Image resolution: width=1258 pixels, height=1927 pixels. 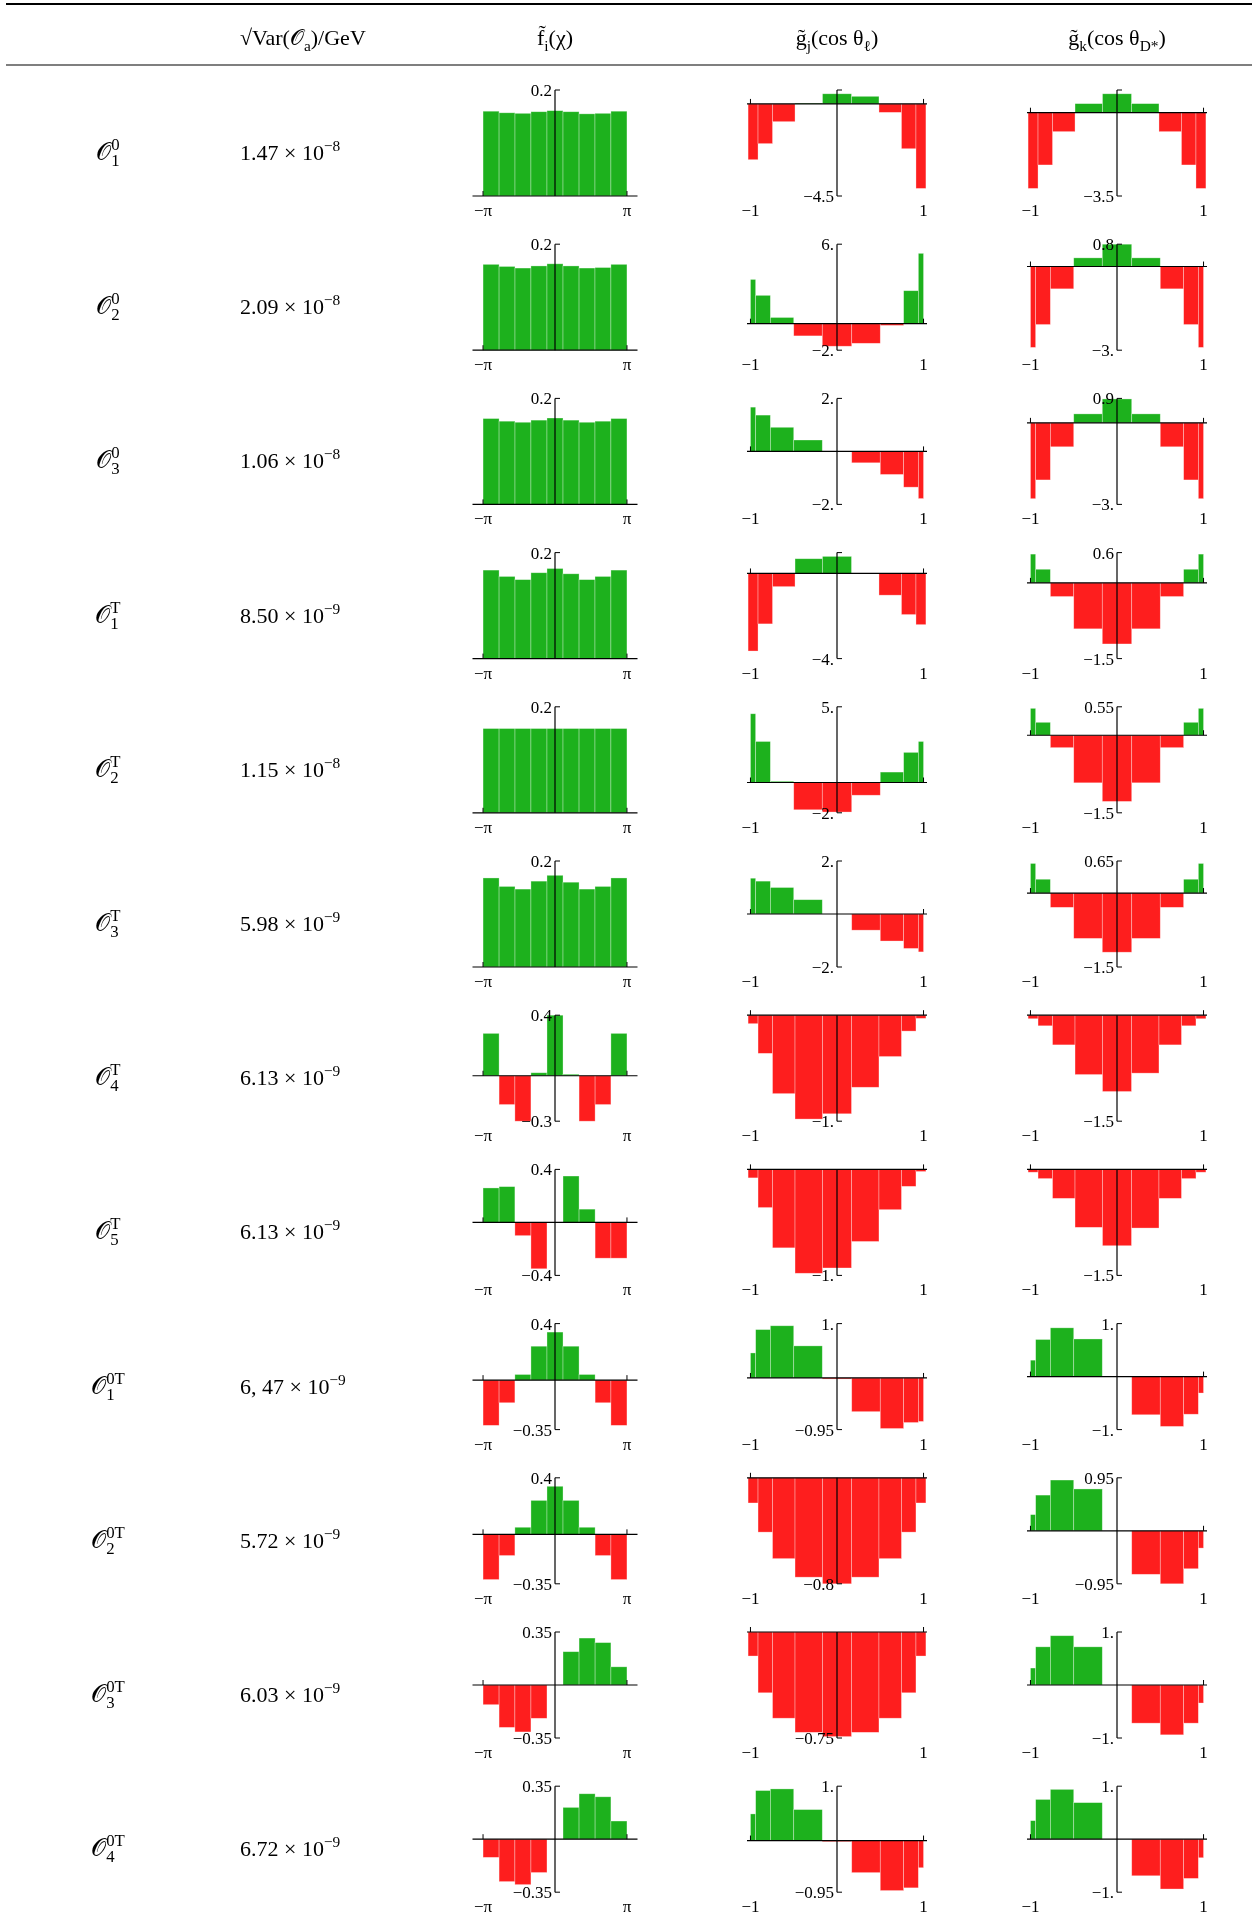 I want to click on y-tick-label: −0.95, so click(x=1094, y=1584).